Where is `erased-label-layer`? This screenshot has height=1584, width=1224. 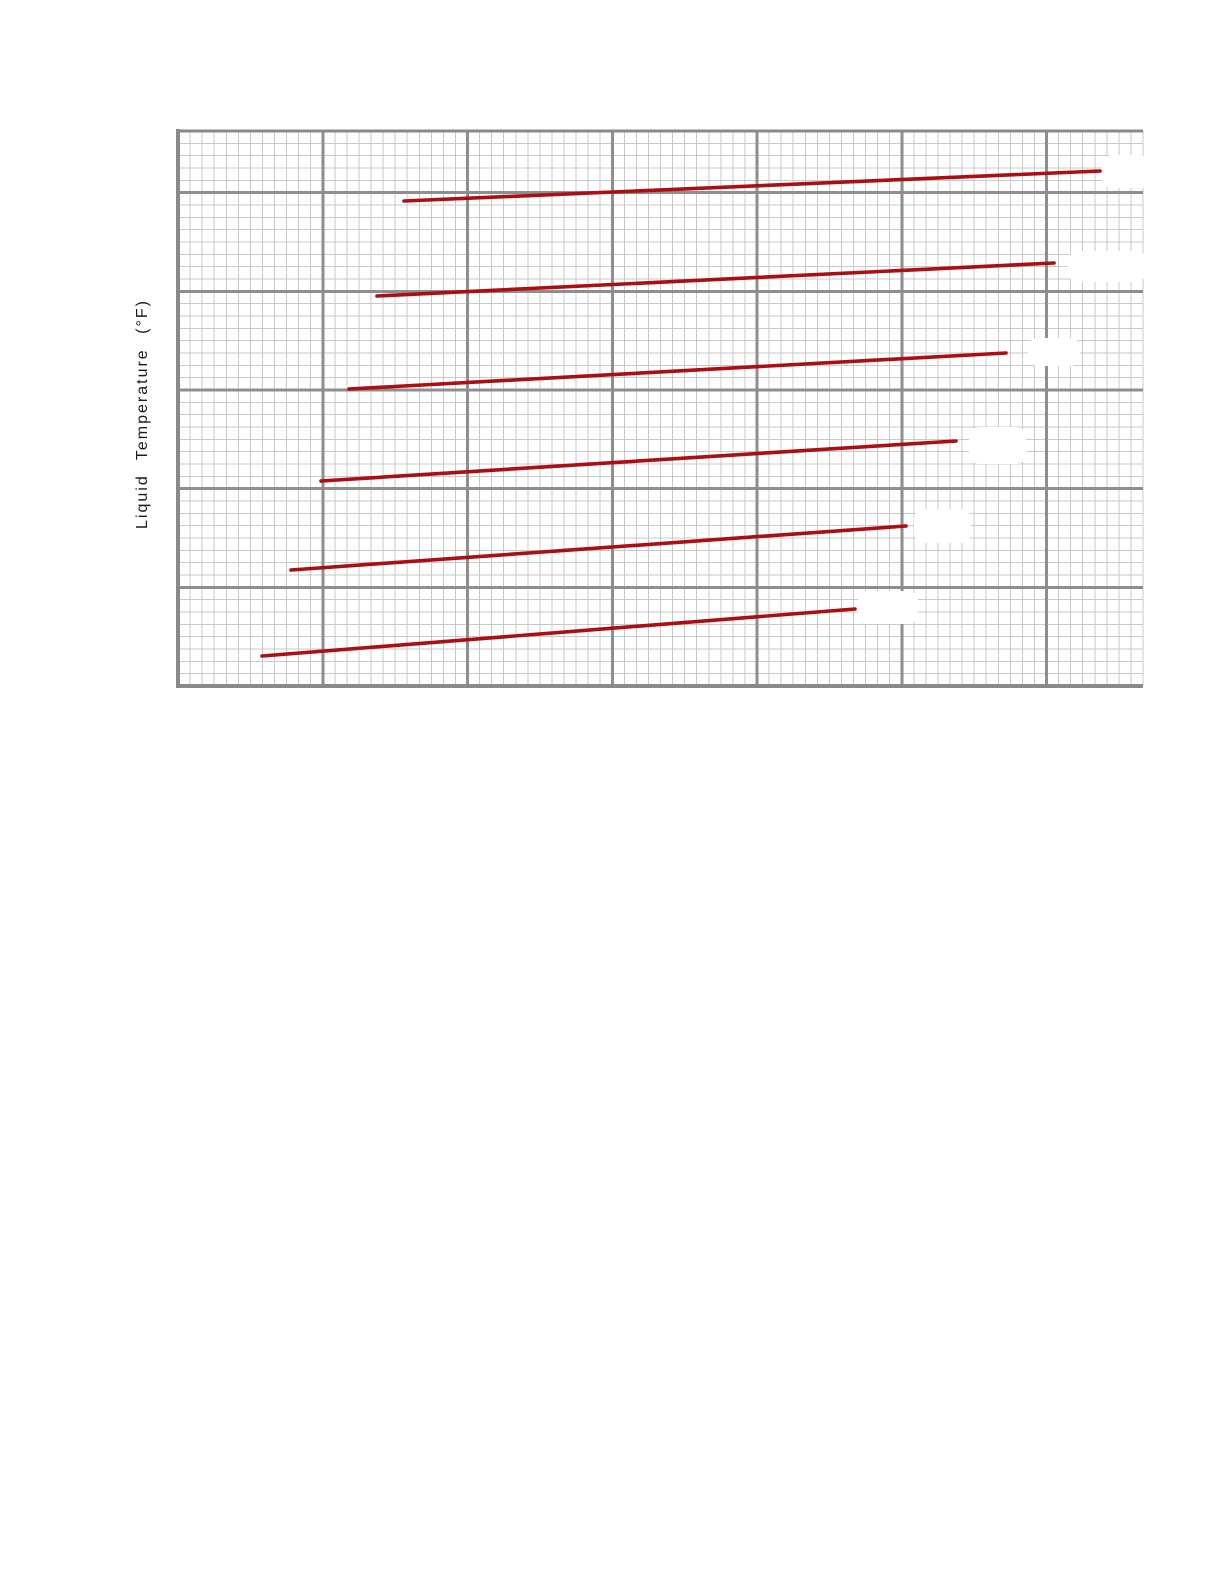 erased-label-layer is located at coordinates (1004, 389).